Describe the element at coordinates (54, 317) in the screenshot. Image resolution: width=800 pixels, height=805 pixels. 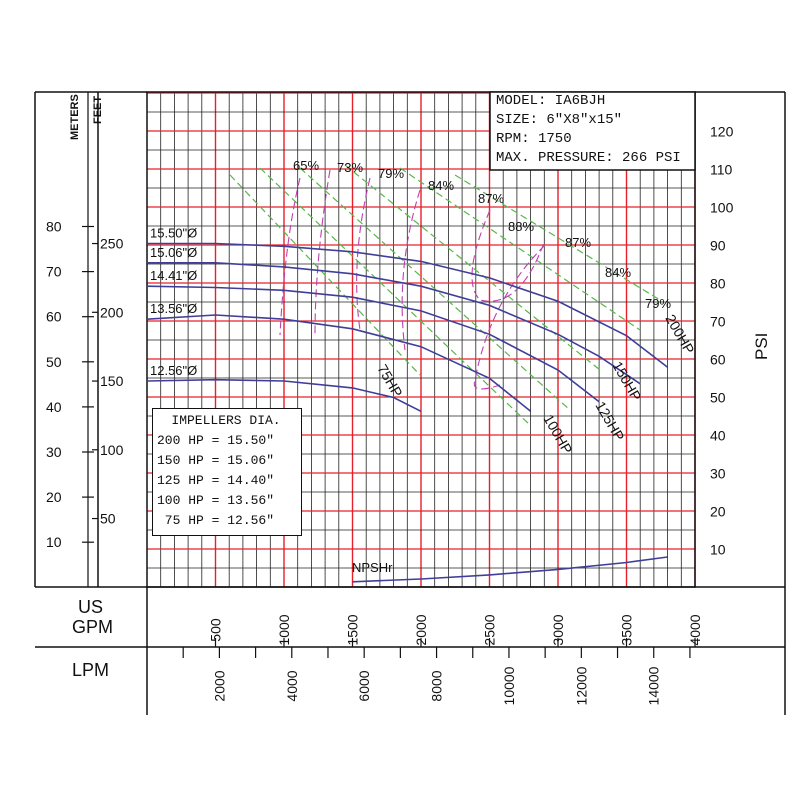
I see `meters-tick-label: 60` at that location.